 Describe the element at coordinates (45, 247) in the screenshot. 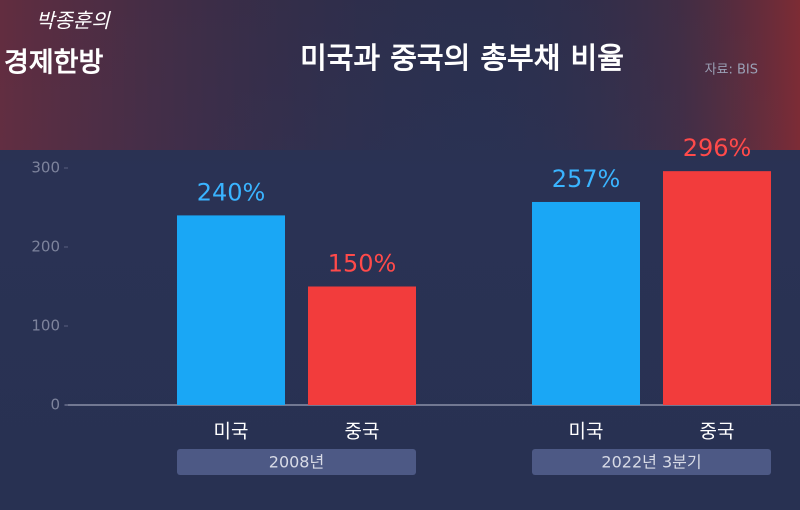

I see `y-tick-label: 200` at that location.